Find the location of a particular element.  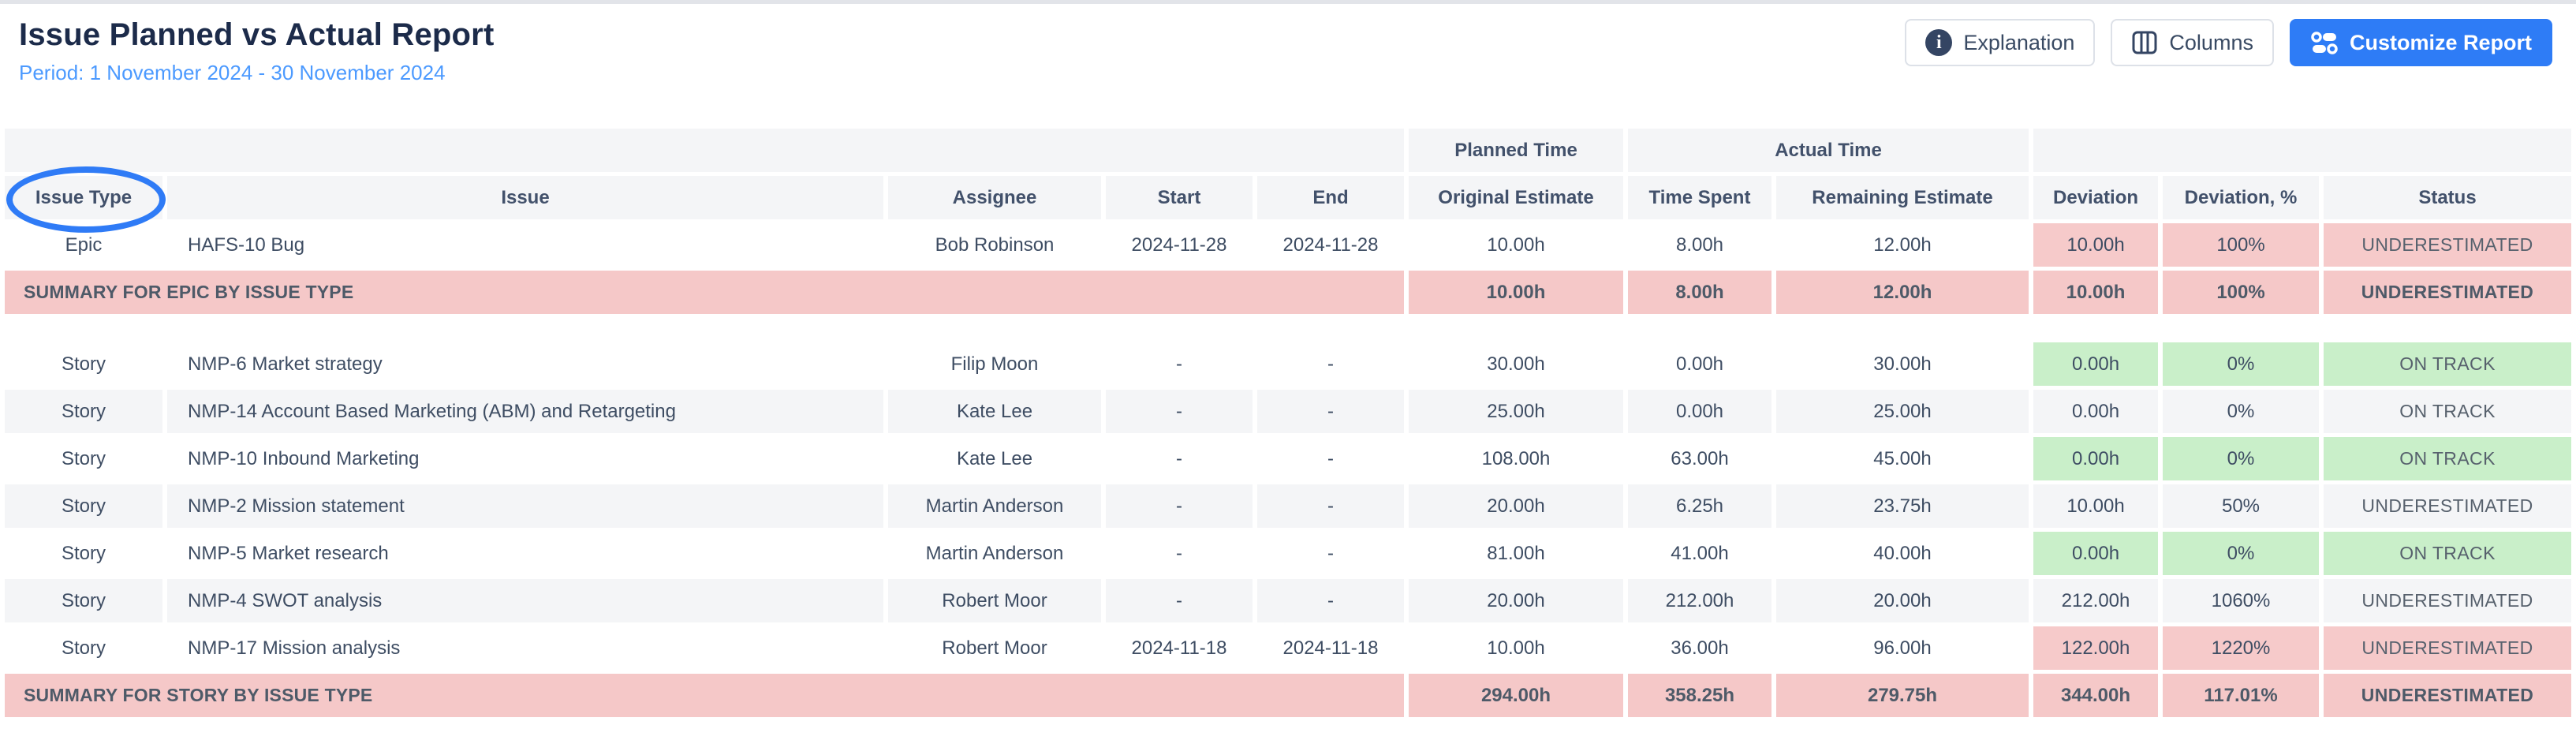

top-border is located at coordinates (1288, 2).